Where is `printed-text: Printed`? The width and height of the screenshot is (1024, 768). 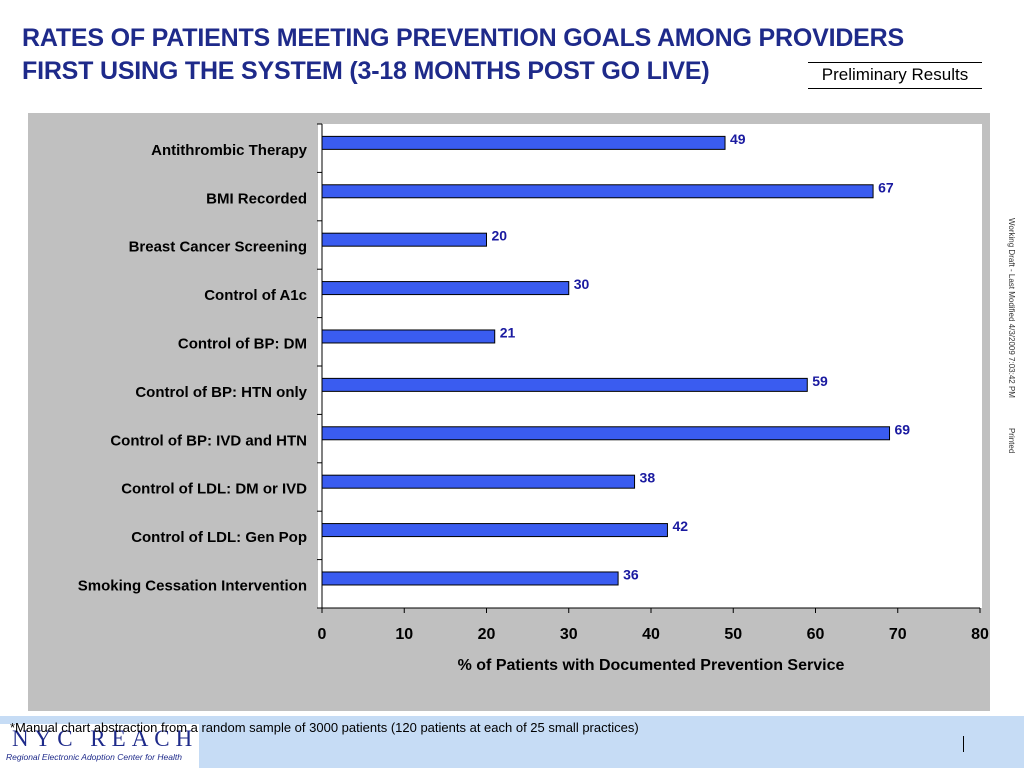 printed-text: Printed is located at coordinates (1011, 440).